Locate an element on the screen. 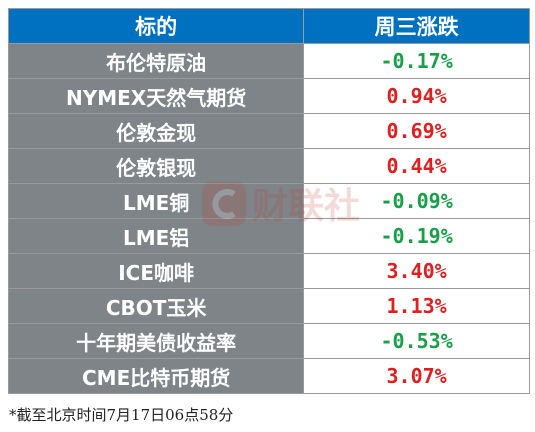 The height and width of the screenshot is (432, 535). table-row: ICE咖啡 3.40% is located at coordinates (268, 271).